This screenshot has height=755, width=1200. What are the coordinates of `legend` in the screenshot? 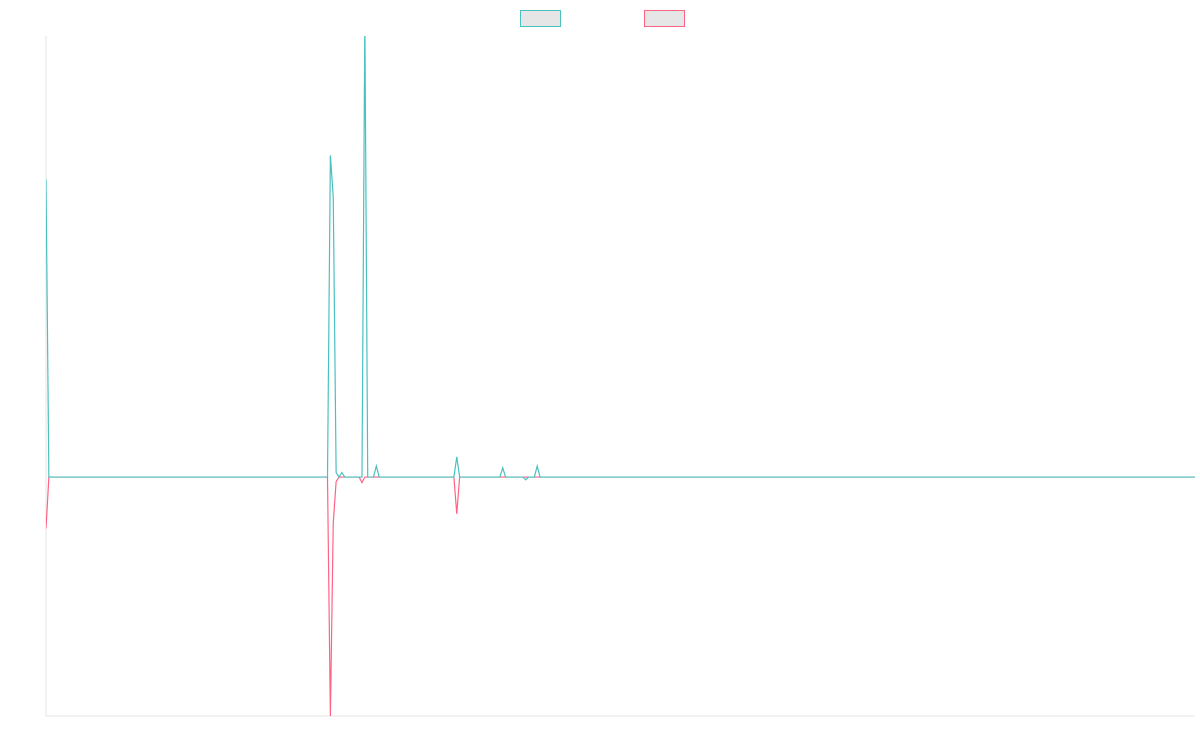 It's located at (602, 18).